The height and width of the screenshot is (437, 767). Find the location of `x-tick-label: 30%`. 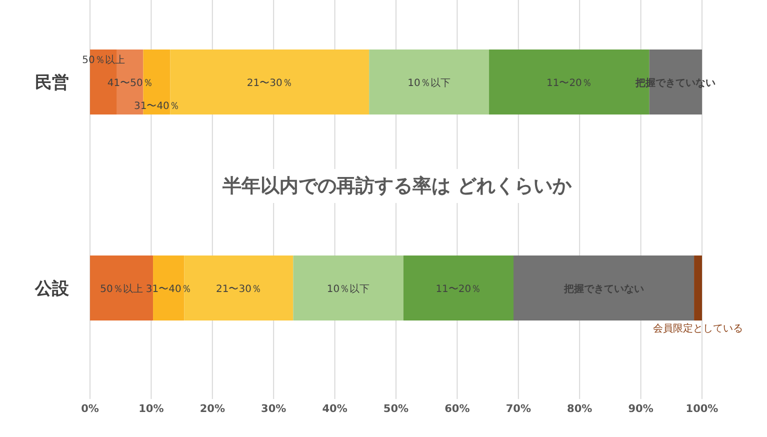

x-tick-label: 30% is located at coordinates (274, 409).